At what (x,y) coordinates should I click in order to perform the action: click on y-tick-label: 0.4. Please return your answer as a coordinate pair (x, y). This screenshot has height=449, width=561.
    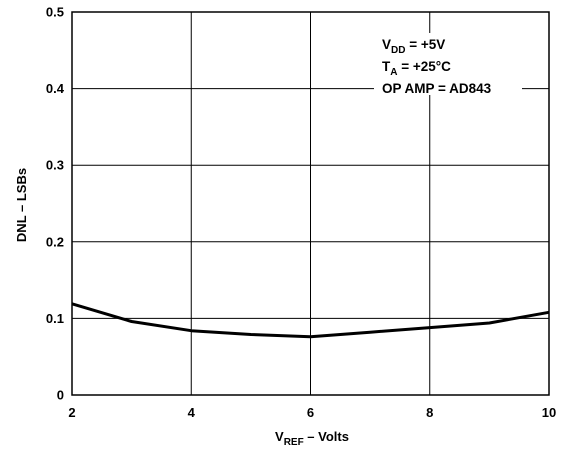
    Looking at the image, I should click on (55, 88).